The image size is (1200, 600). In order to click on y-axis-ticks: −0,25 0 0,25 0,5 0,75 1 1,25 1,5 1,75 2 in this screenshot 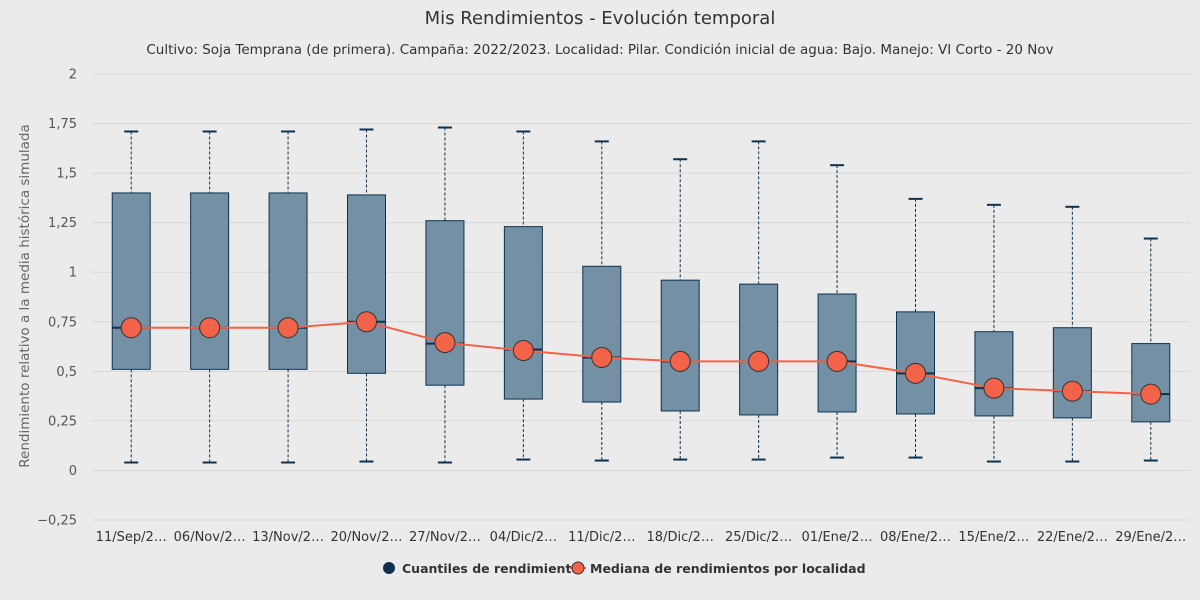, I will do `click(57, 298)`.